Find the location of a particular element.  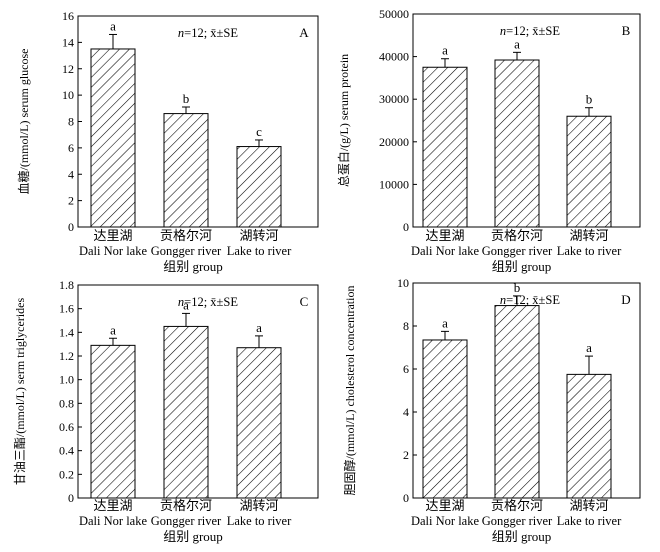

panel-letter: D is located at coordinates (625, 299).